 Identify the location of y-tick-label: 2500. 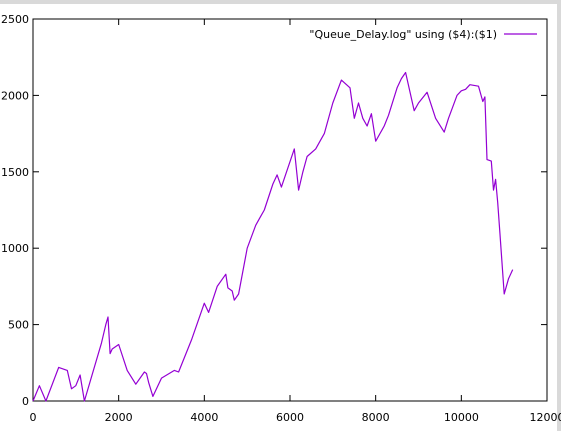
(15, 19).